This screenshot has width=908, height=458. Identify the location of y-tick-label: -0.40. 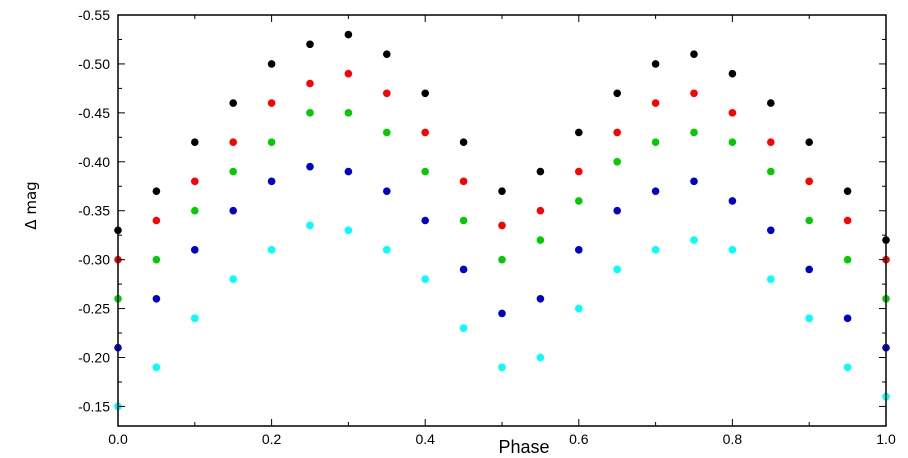
(94, 162).